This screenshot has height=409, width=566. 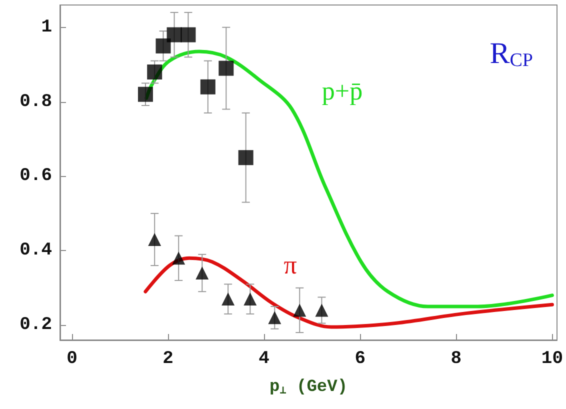 I want to click on y-tick-label: 0.8, so click(x=36, y=102).